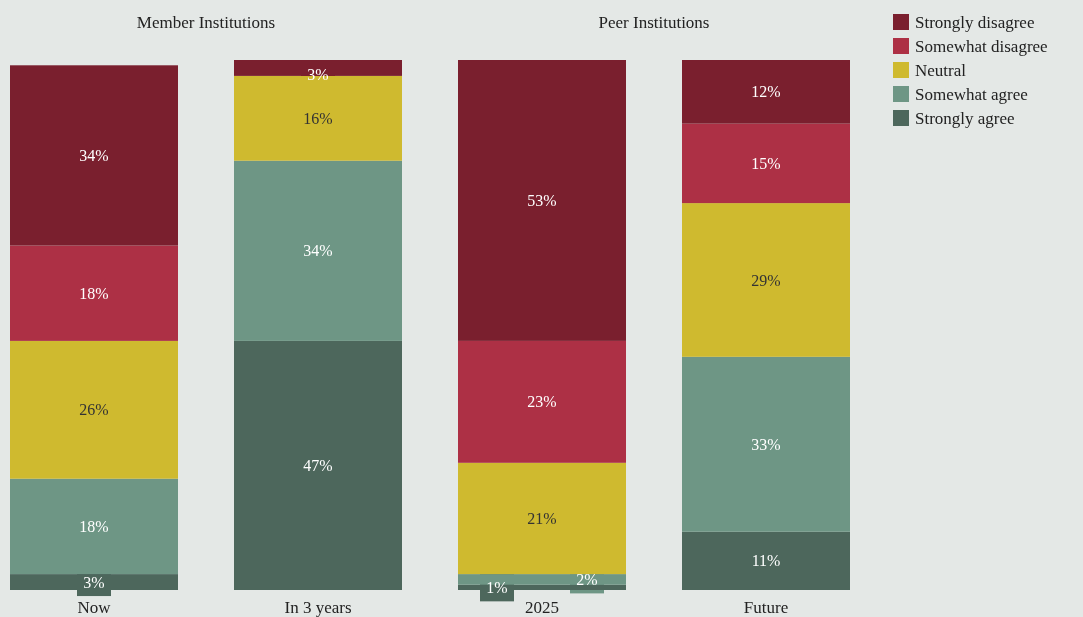  What do you see at coordinates (981, 46) in the screenshot?
I see `legend-label: Somewhat disagree` at bounding box center [981, 46].